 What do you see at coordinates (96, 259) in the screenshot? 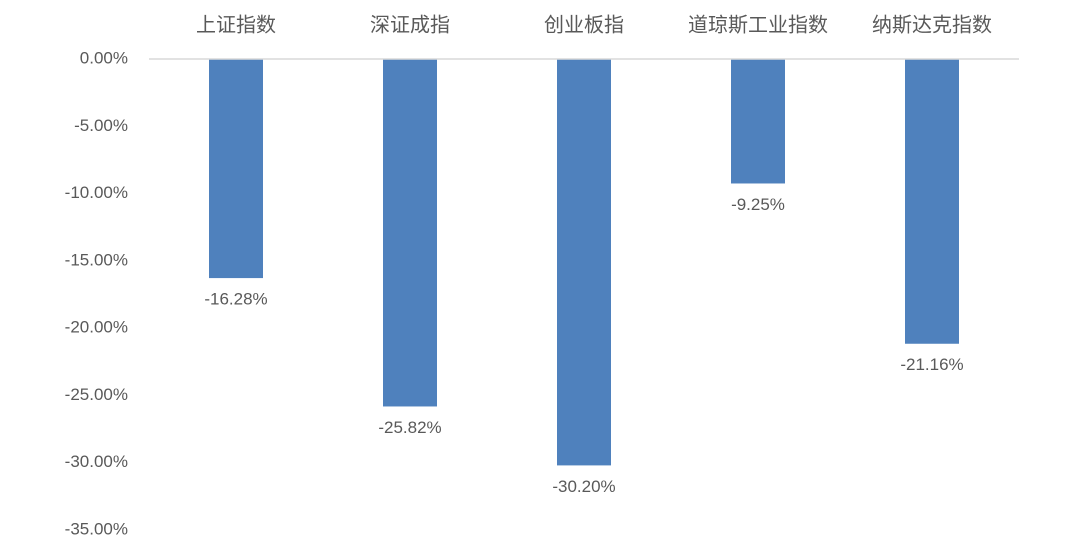
I see `y-tick-label: -15.00%` at bounding box center [96, 259].